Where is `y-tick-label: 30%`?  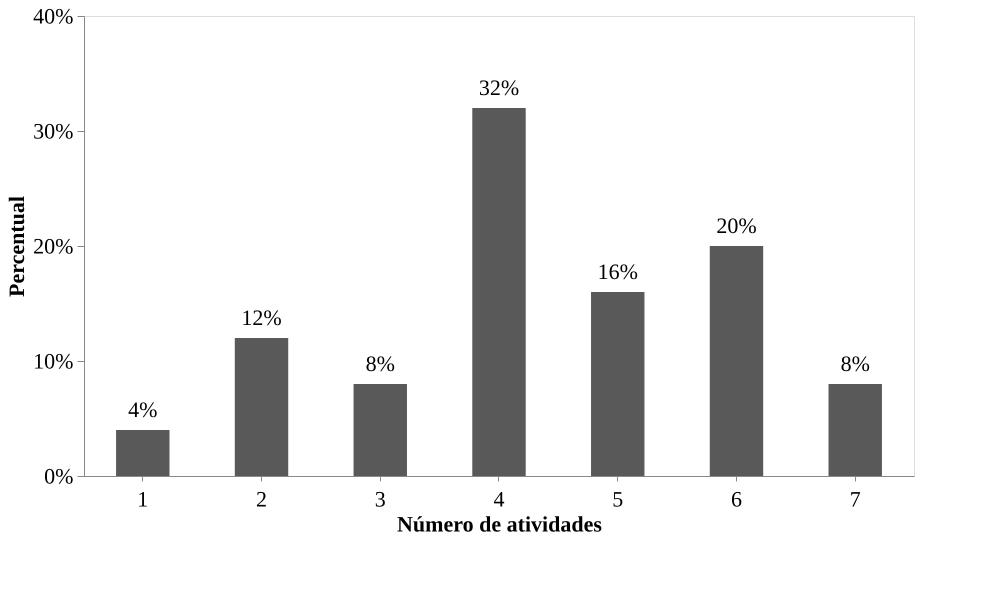 y-tick-label: 30% is located at coordinates (53, 131).